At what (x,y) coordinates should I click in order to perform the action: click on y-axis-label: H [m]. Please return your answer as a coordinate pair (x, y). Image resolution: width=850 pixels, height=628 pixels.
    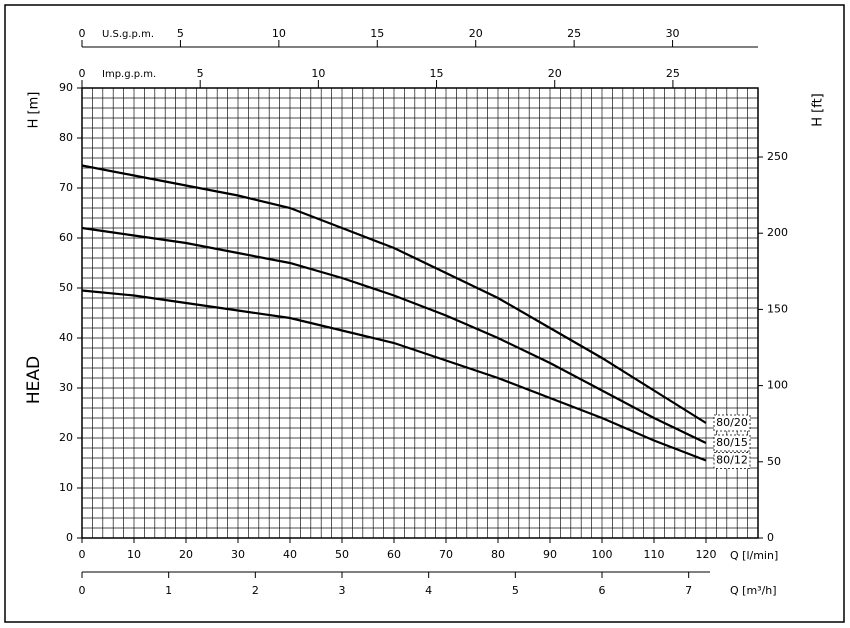
    Looking at the image, I should click on (34, 110).